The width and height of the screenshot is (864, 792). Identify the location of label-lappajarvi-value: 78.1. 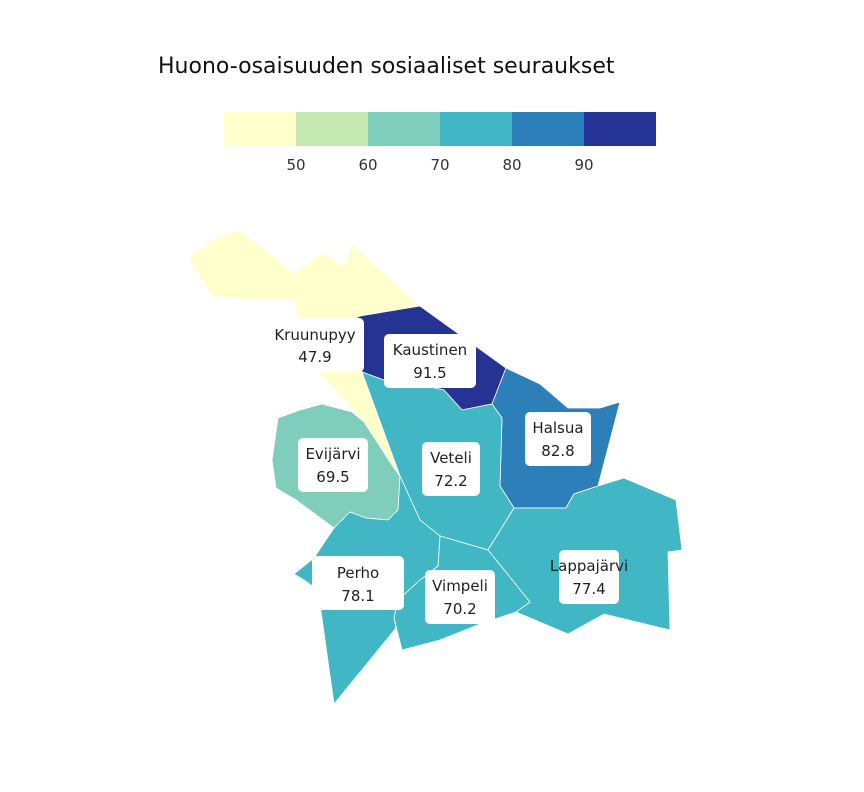
(357, 596).